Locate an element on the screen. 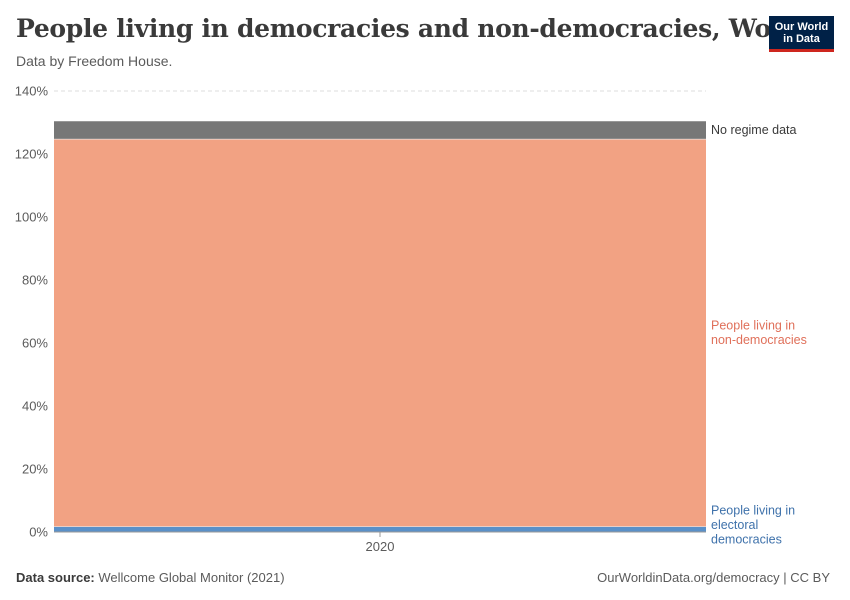 This screenshot has height=600, width=850. series-label-line: No regime data is located at coordinates (754, 130).